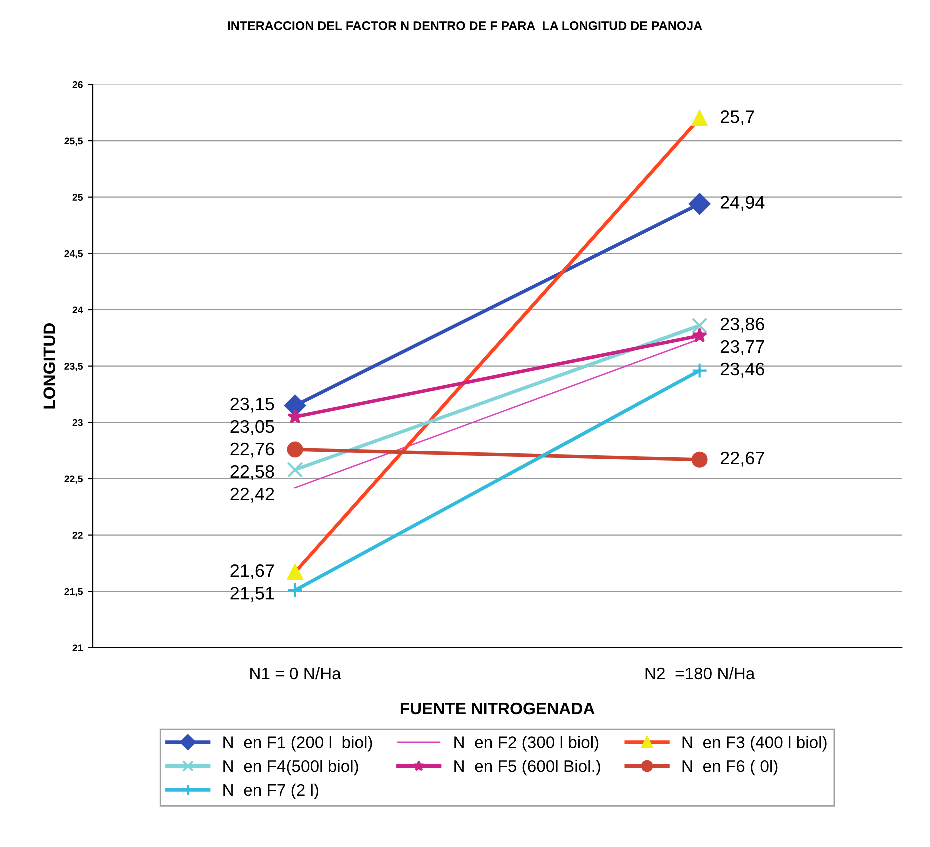 The image size is (930, 847). Describe the element at coordinates (78, 197) in the screenshot. I see `y-tick-label: 25` at that location.